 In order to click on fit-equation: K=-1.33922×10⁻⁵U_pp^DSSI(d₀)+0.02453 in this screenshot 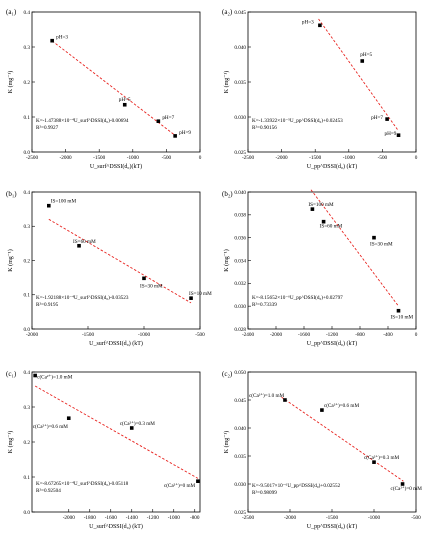, I will do `click(297, 120)`.